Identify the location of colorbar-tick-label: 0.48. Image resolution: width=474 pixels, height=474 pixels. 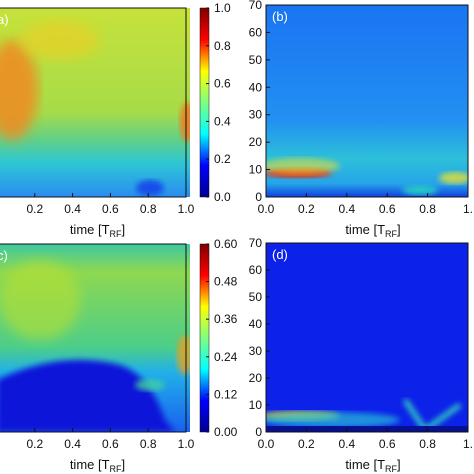
(226, 282).